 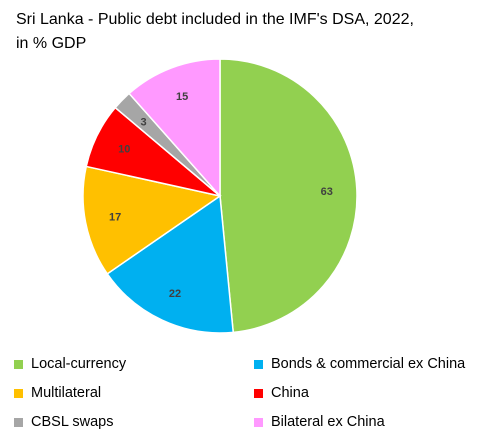 What do you see at coordinates (18, 422) in the screenshot?
I see `legend-swatch-cbsl-swaps` at bounding box center [18, 422].